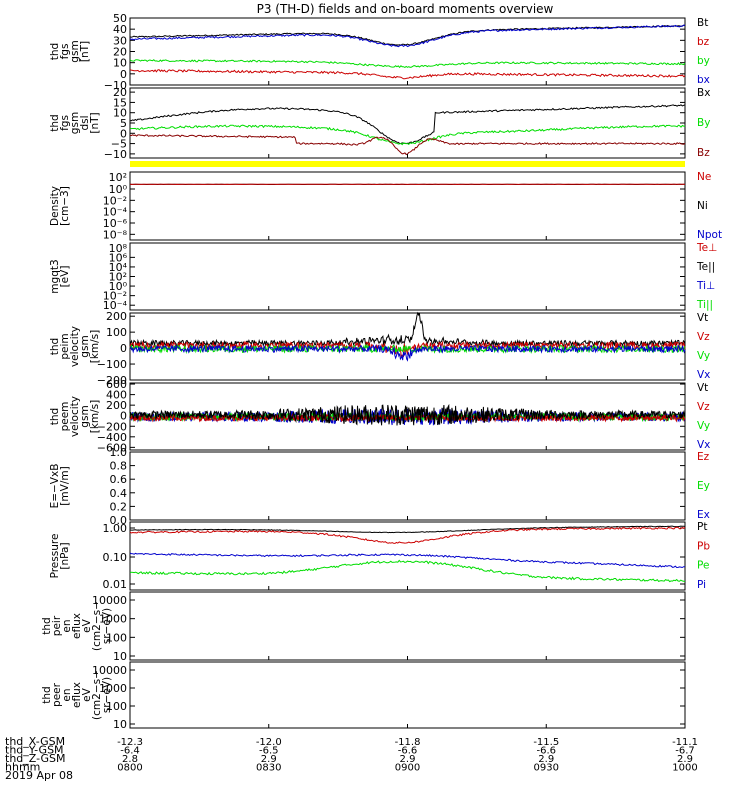  I want to click on y-tick-label: 10, so click(120, 656).